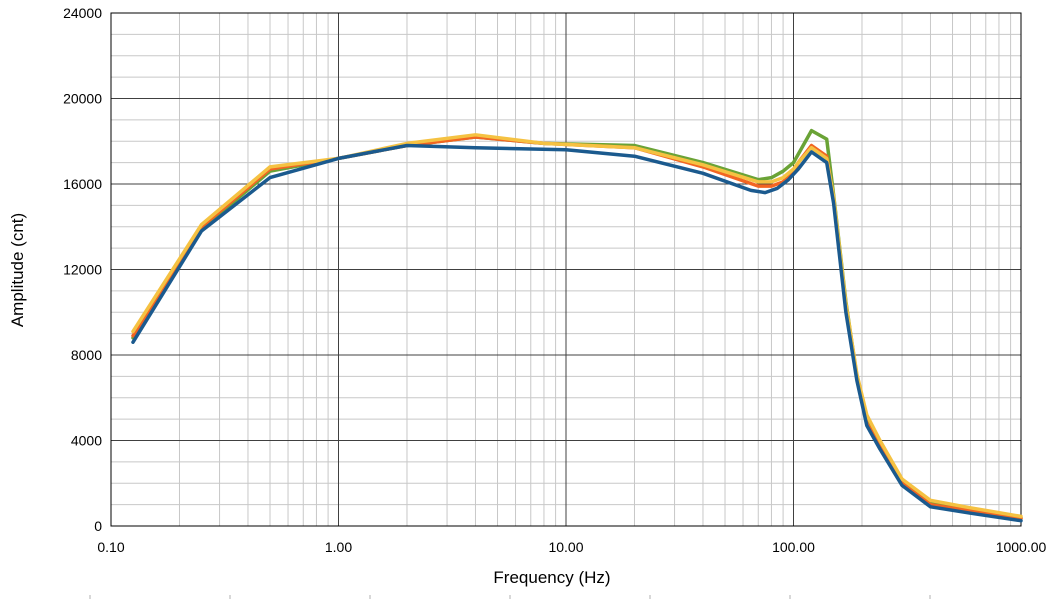 This screenshot has height=599, width=1055. I want to click on y-axis-title: Amplitude (cnt), so click(17, 270).